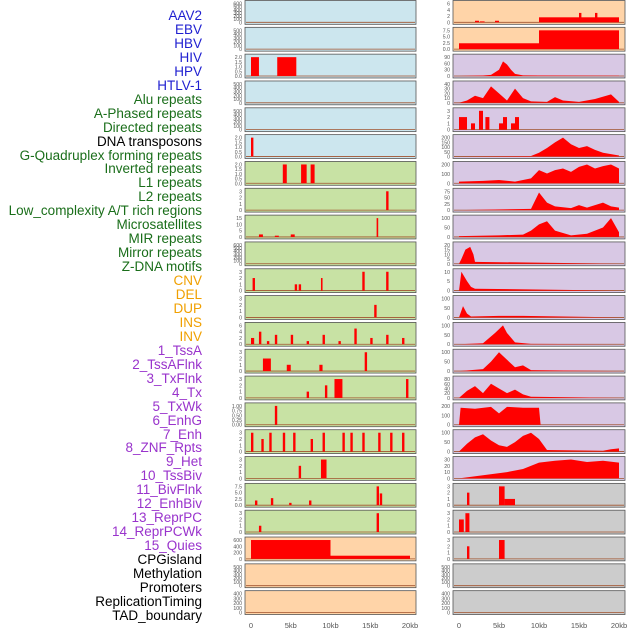 Image resolution: width=630 pixels, height=630 pixels. What do you see at coordinates (446, 38) in the screenshot?
I see `right-ytick-label: 5.0` at bounding box center [446, 38].